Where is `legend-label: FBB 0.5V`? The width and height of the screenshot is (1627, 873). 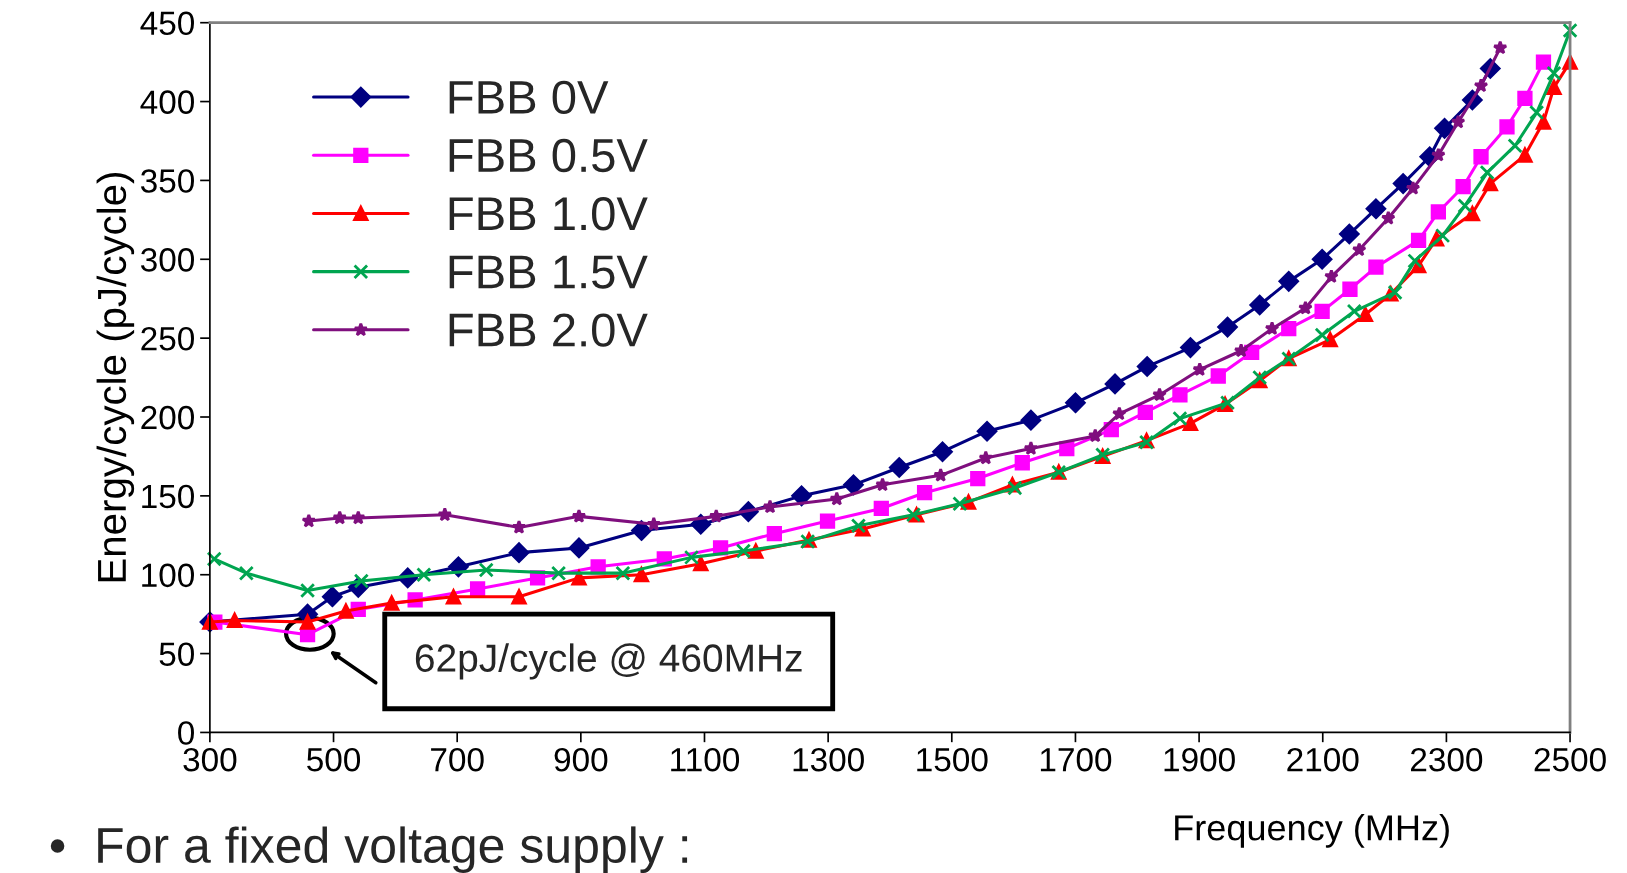
legend-label: FBB 0.5V is located at coordinates (548, 155).